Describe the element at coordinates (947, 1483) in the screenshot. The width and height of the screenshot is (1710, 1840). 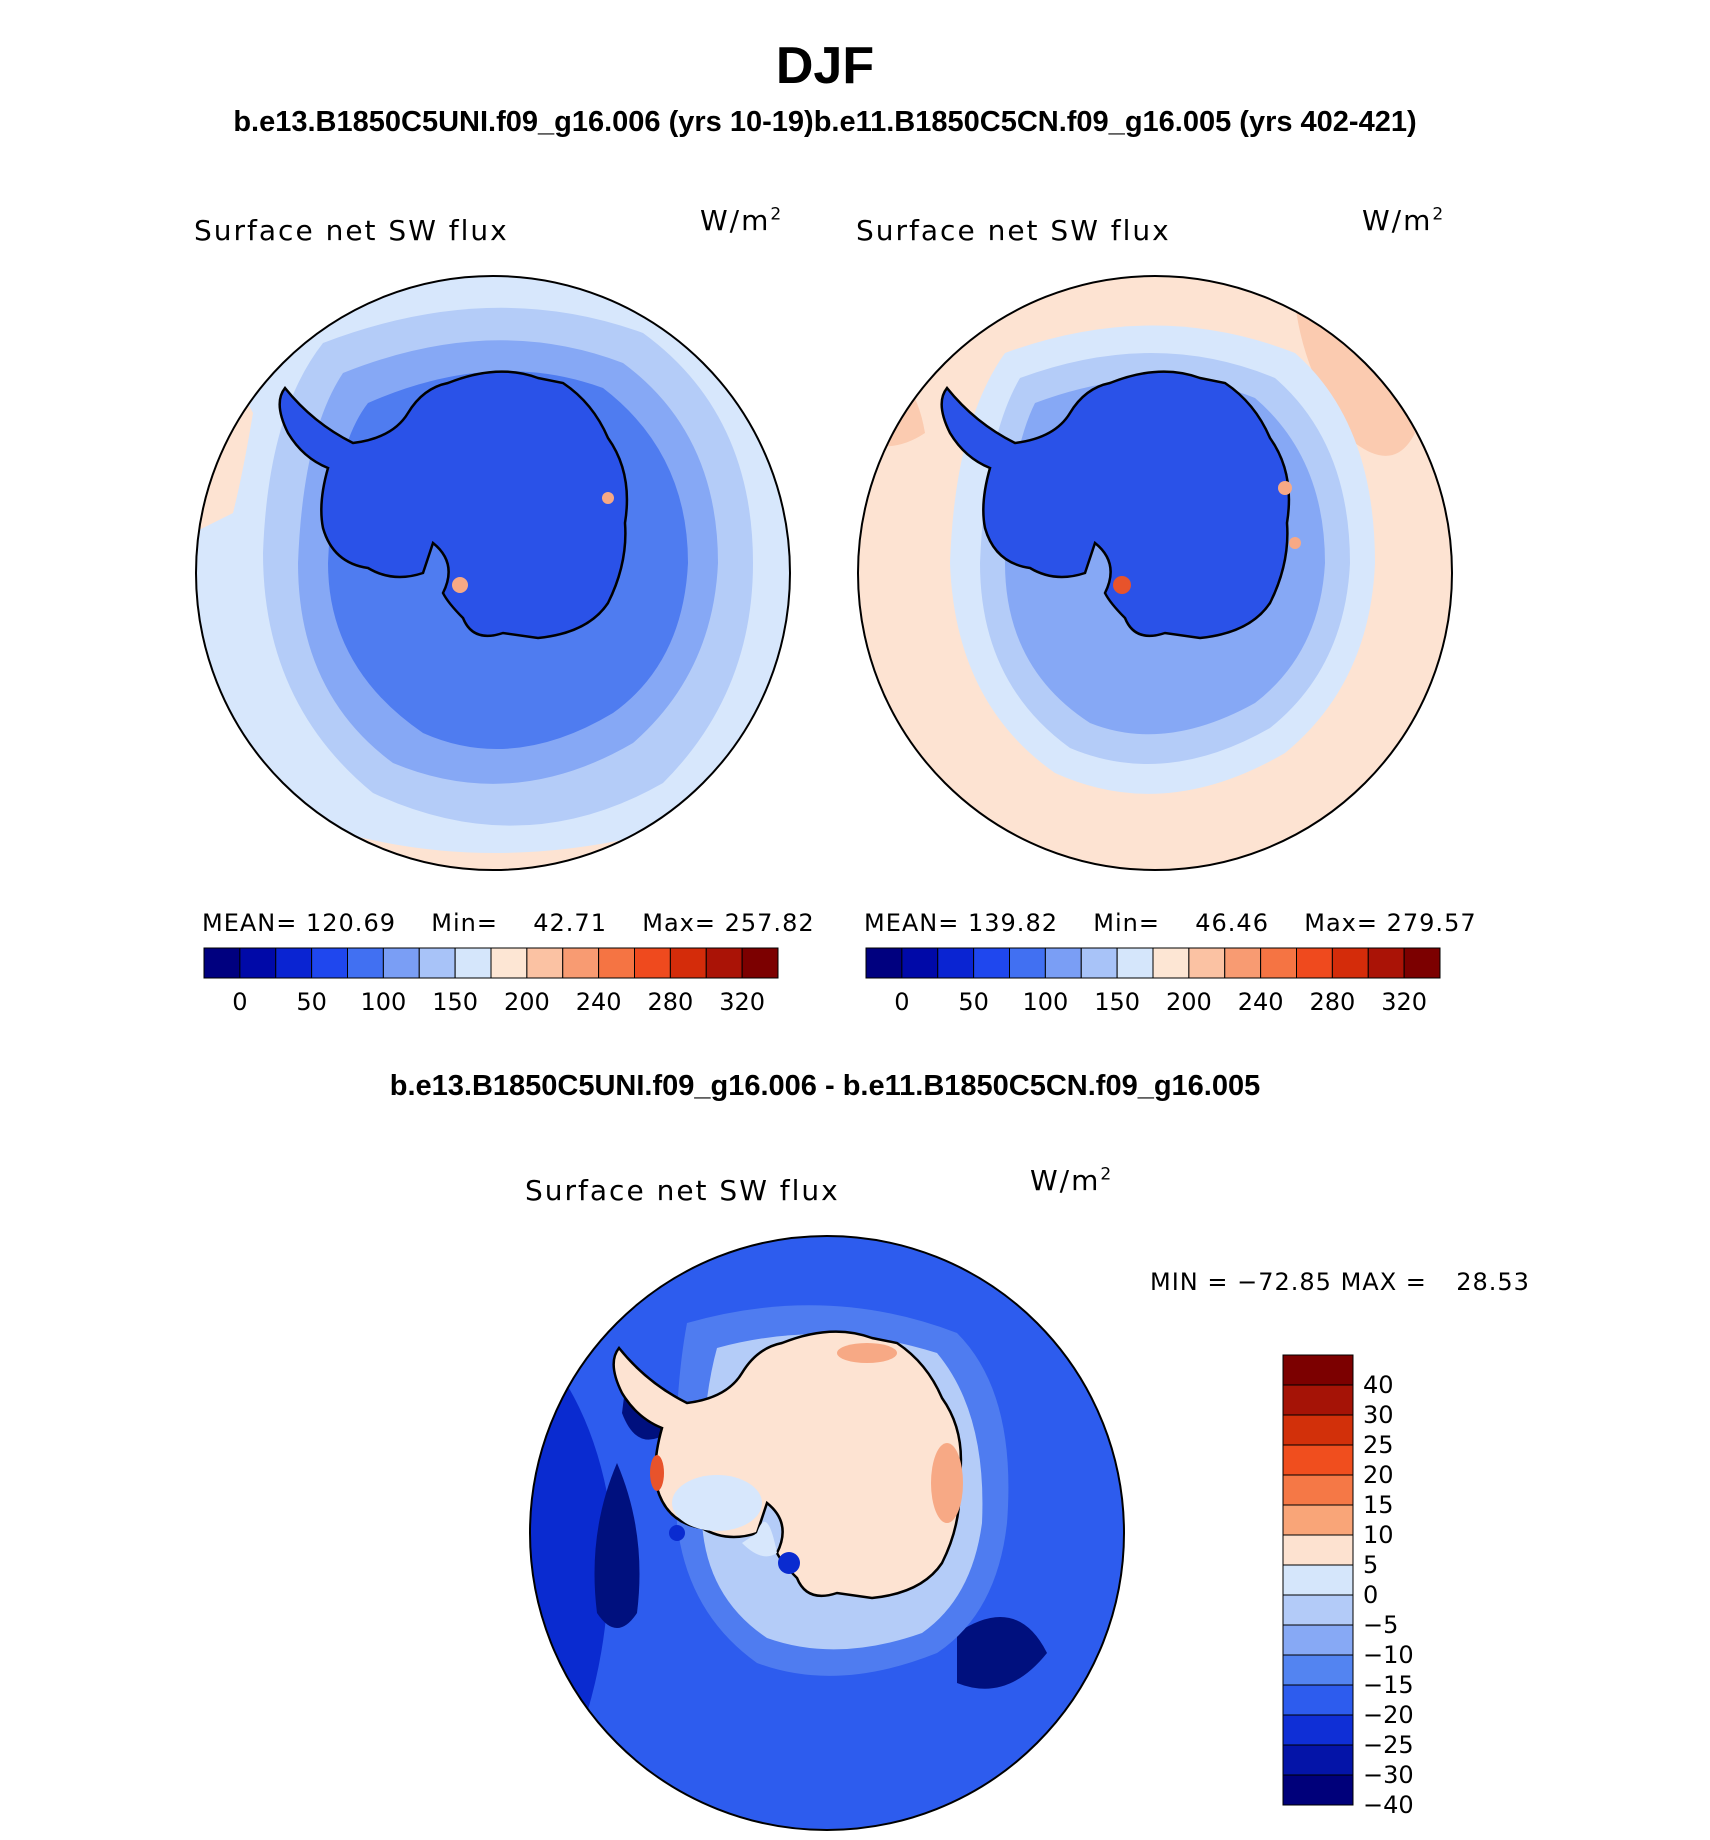
I see `diff-warm-east` at that location.